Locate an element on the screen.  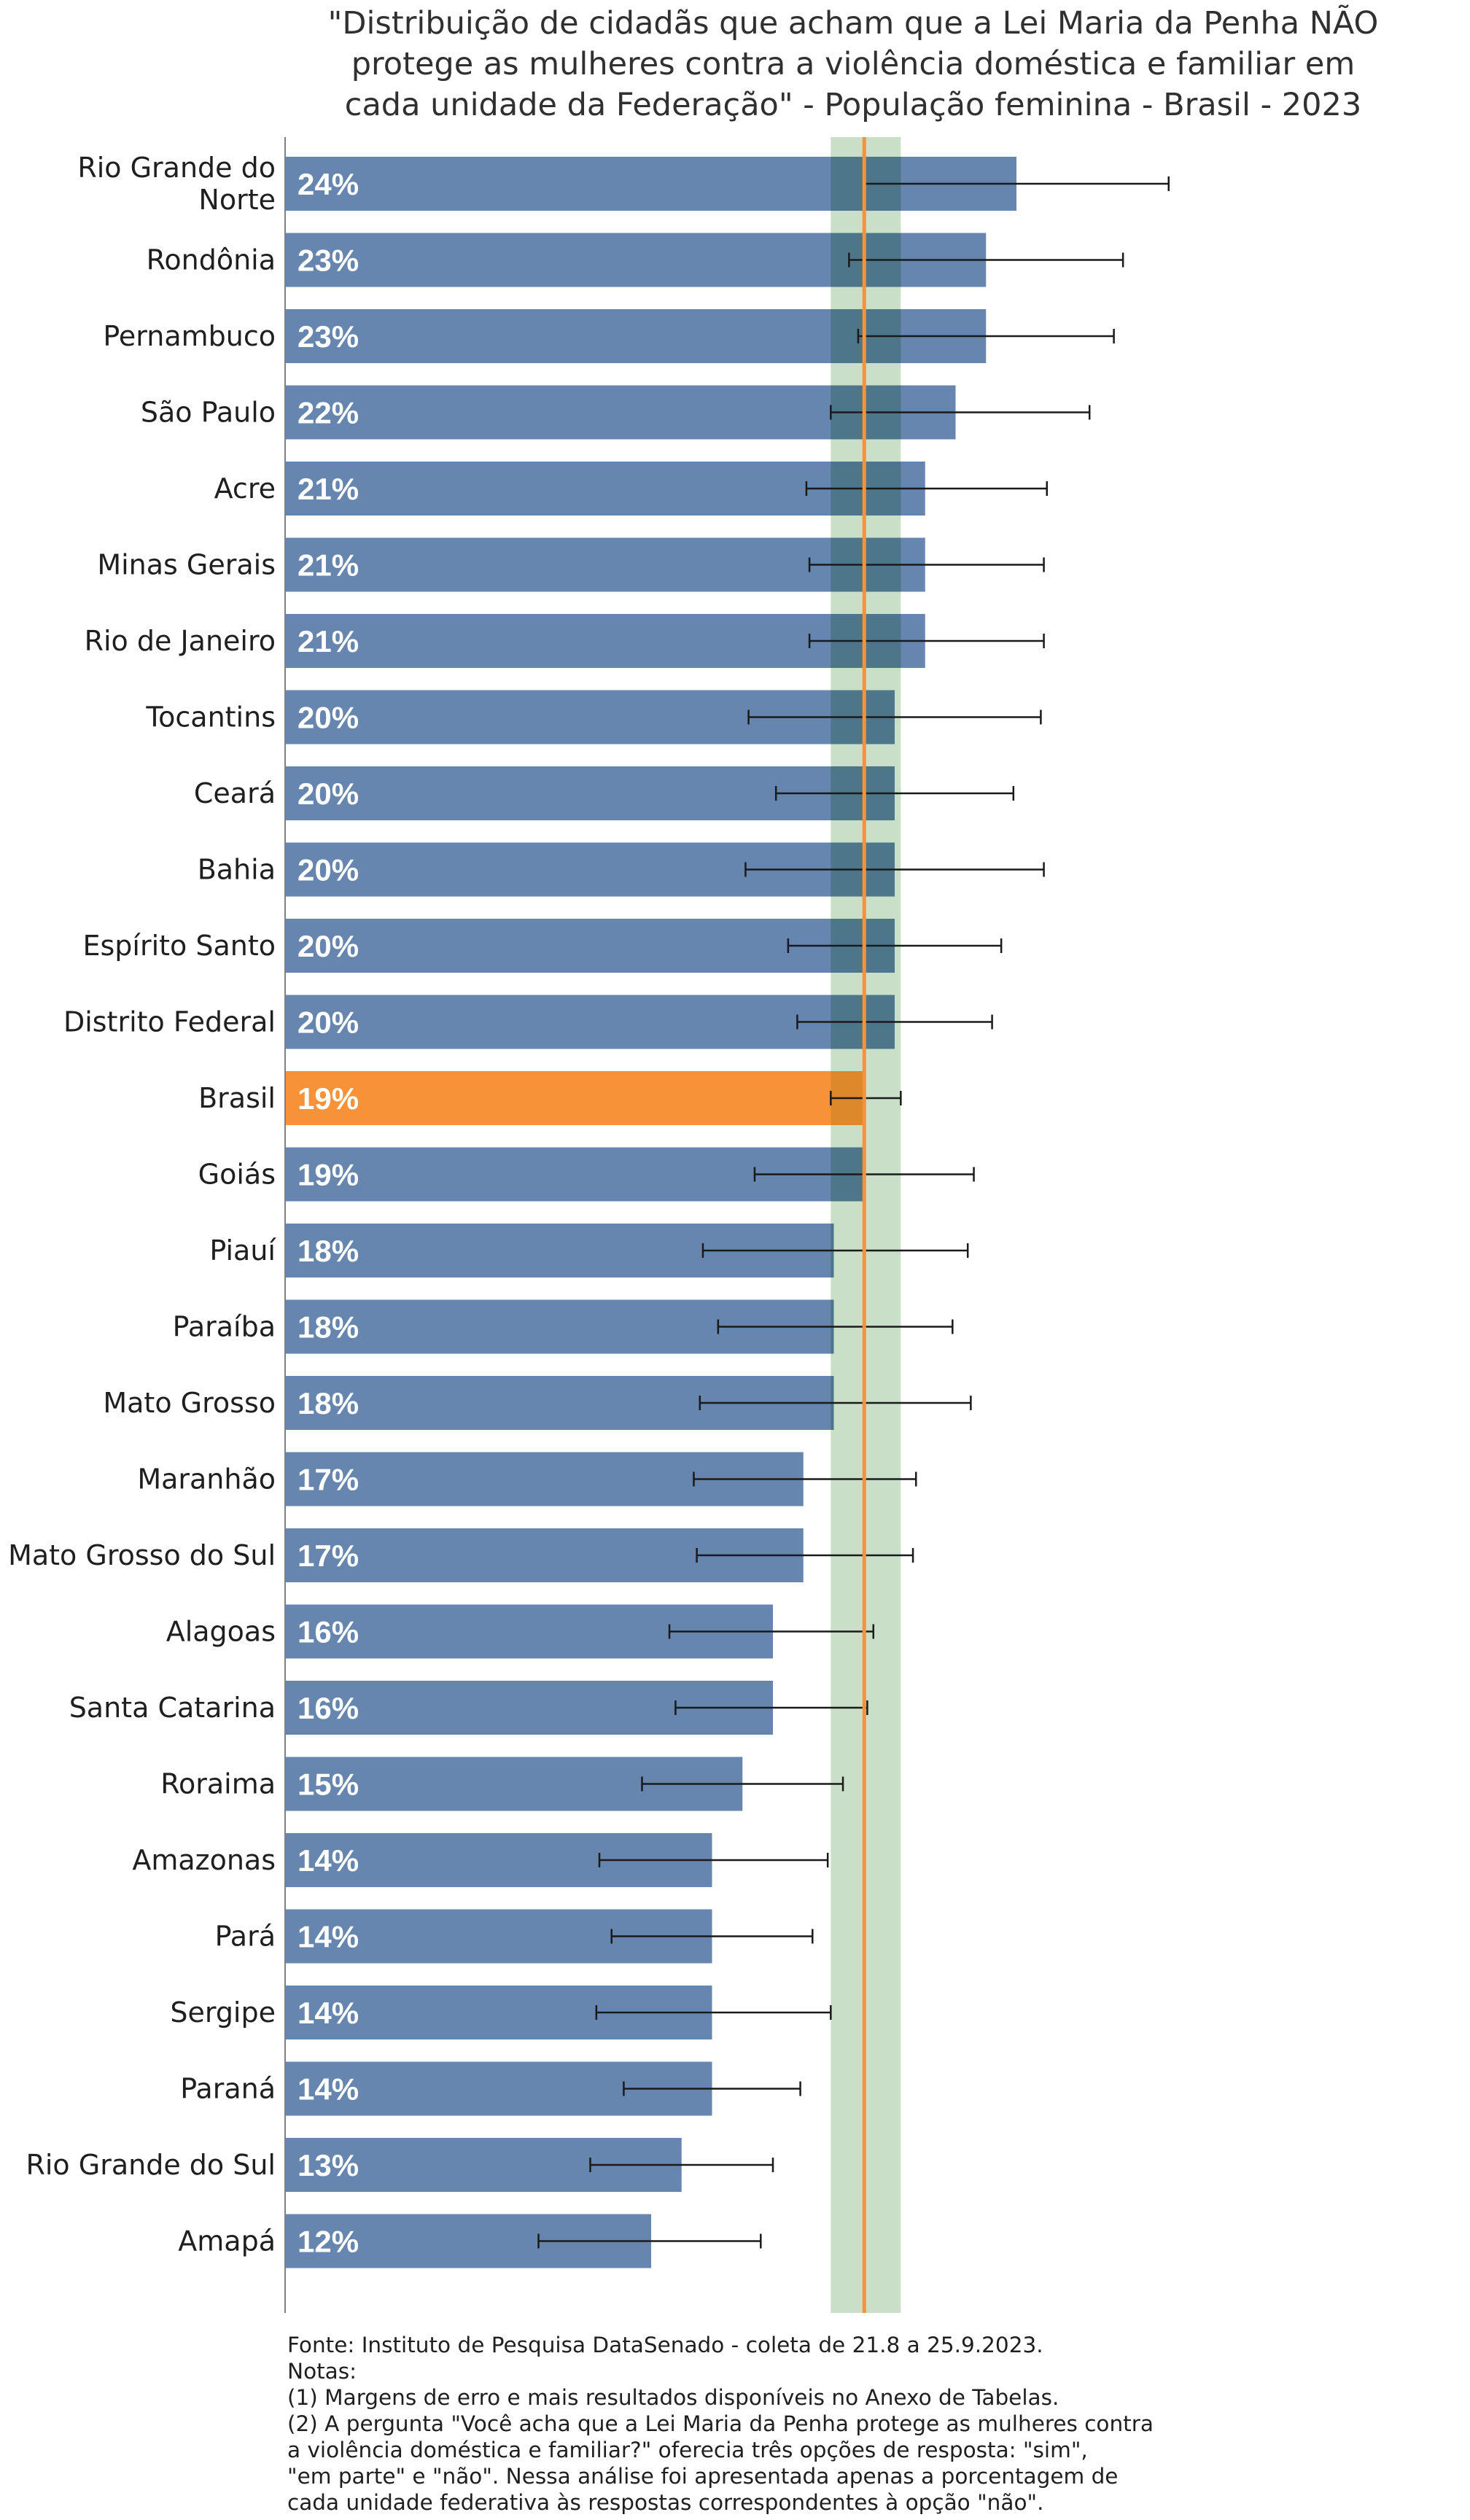
value-label-13: 19% is located at coordinates (328, 1175).